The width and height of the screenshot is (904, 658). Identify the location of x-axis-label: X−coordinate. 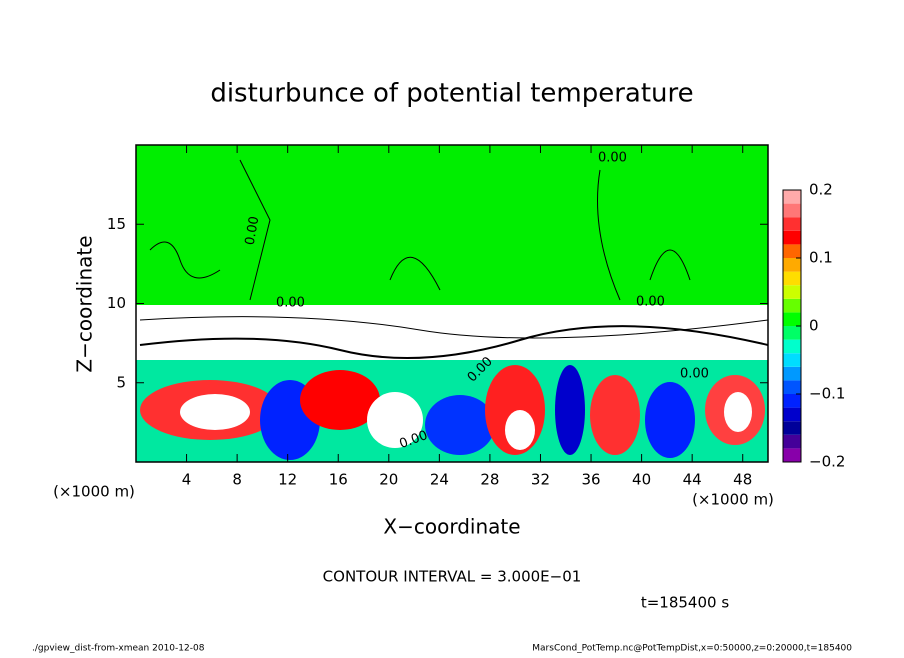
(451, 527).